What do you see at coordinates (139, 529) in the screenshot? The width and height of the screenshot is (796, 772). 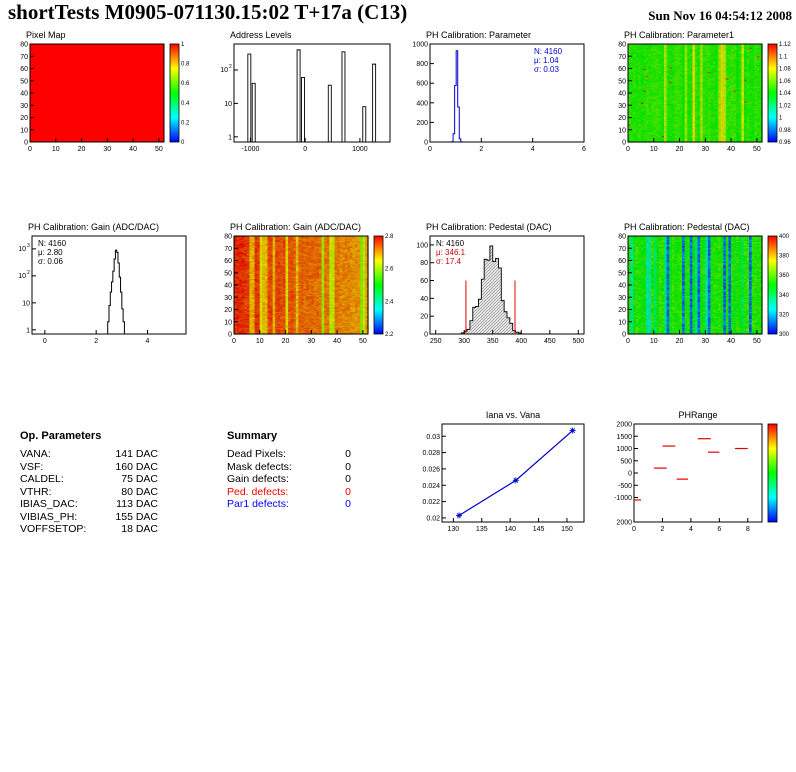 I see `op-parameter-value: 18 DAC` at bounding box center [139, 529].